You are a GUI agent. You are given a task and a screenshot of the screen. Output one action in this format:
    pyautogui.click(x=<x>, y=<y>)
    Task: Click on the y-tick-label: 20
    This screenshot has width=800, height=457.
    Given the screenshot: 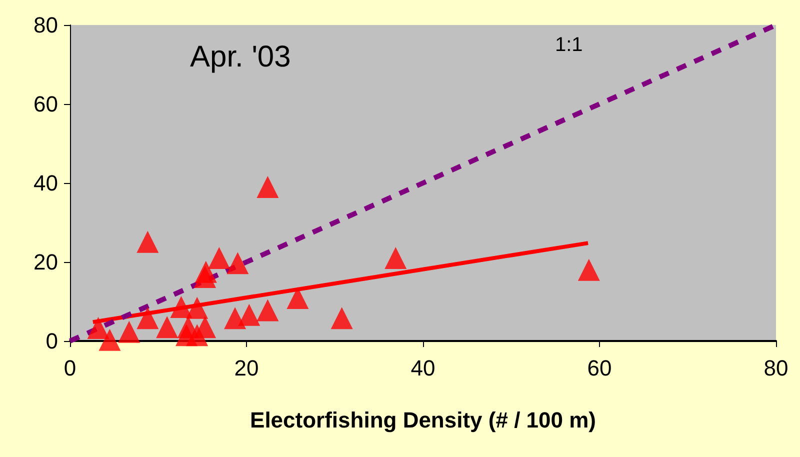 What is the action you would take?
    pyautogui.click(x=46, y=262)
    